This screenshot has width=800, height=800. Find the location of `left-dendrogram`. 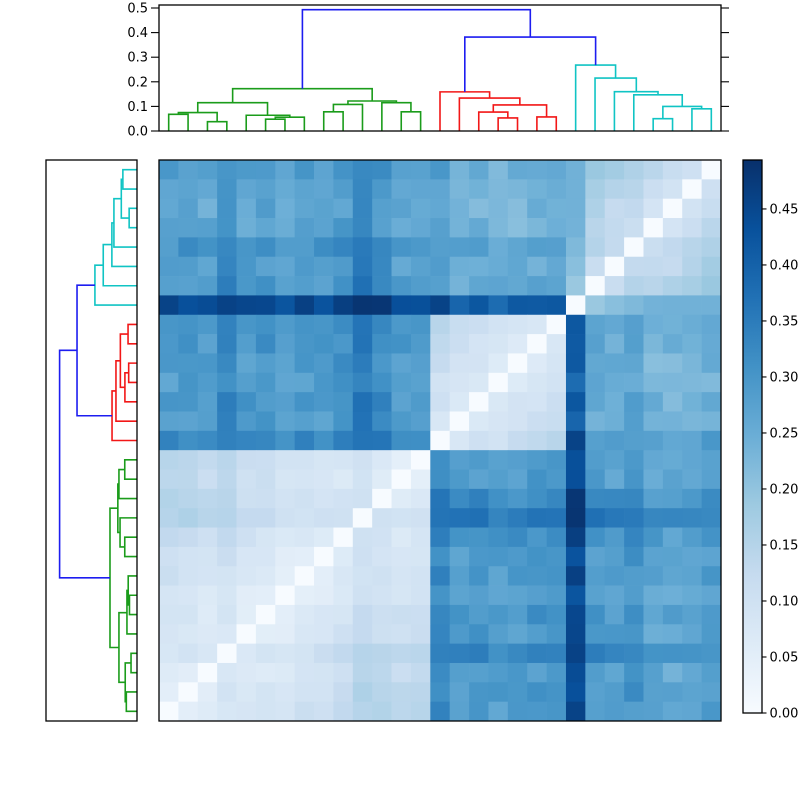

left-dendrogram is located at coordinates (97, 440).